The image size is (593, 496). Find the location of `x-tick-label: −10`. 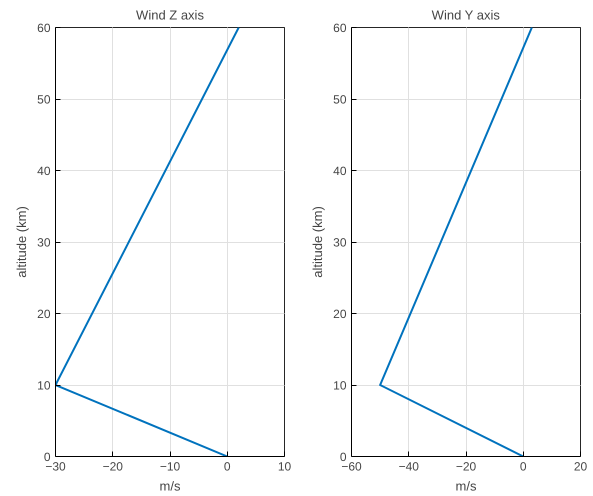

x-tick-label: −10 is located at coordinates (170, 467).